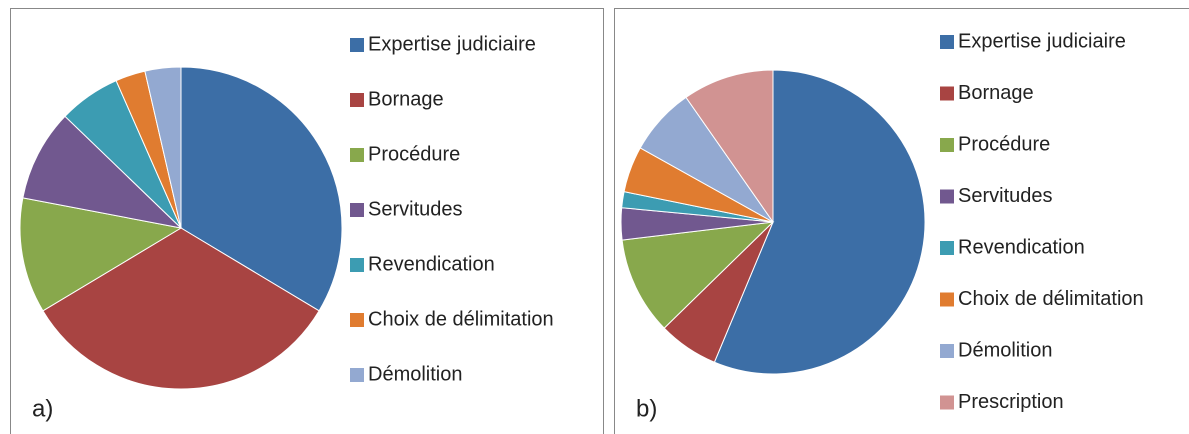  Describe the element at coordinates (646, 408) in the screenshot. I see `panel-label: b)` at that location.